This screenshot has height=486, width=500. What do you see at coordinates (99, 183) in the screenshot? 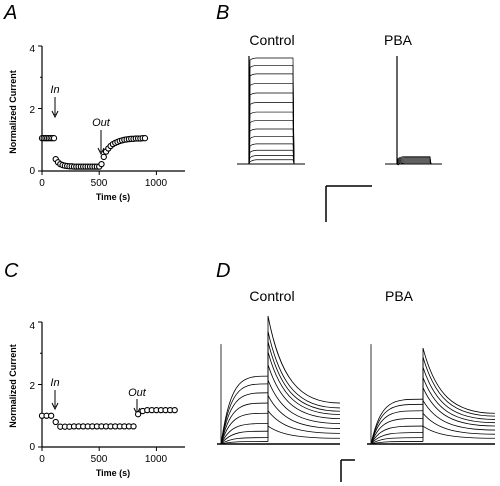
I see `chart-a-xtick-label: 500` at bounding box center [99, 183].